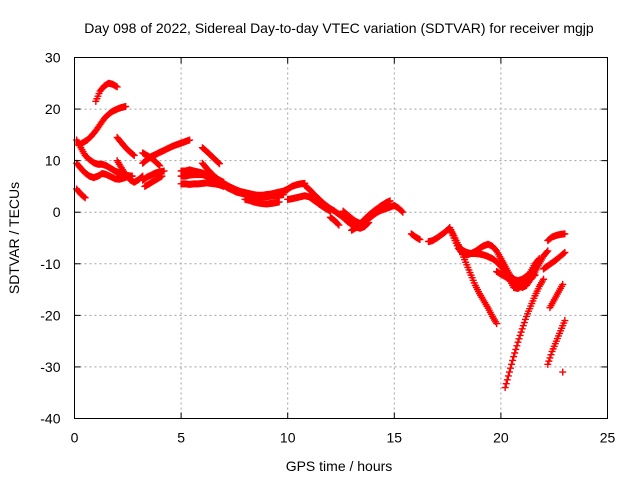  What do you see at coordinates (57, 212) in the screenshot?
I see `y-tick-label: 0` at bounding box center [57, 212].